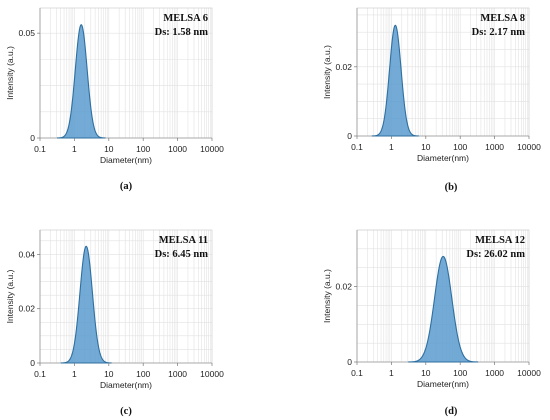 The width and height of the screenshot is (550, 420). Describe the element at coordinates (182, 254) in the screenshot. I see `mean-size-annotation: Ds: 6.45 nm` at that location.